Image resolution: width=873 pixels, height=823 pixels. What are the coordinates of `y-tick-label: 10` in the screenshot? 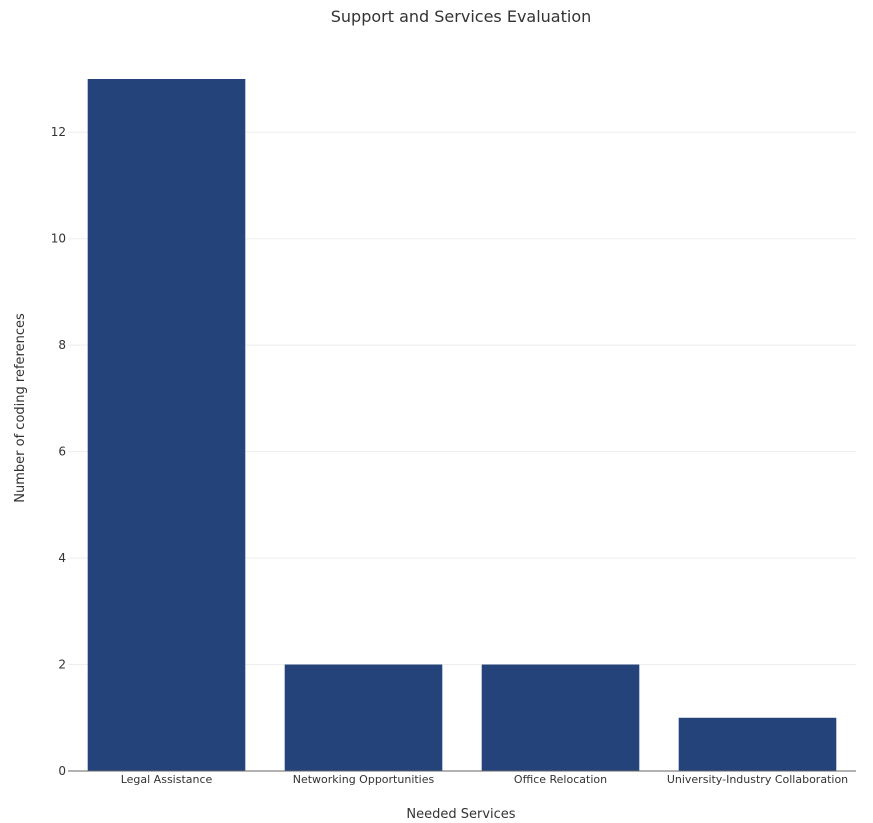 It's located at (58, 239).